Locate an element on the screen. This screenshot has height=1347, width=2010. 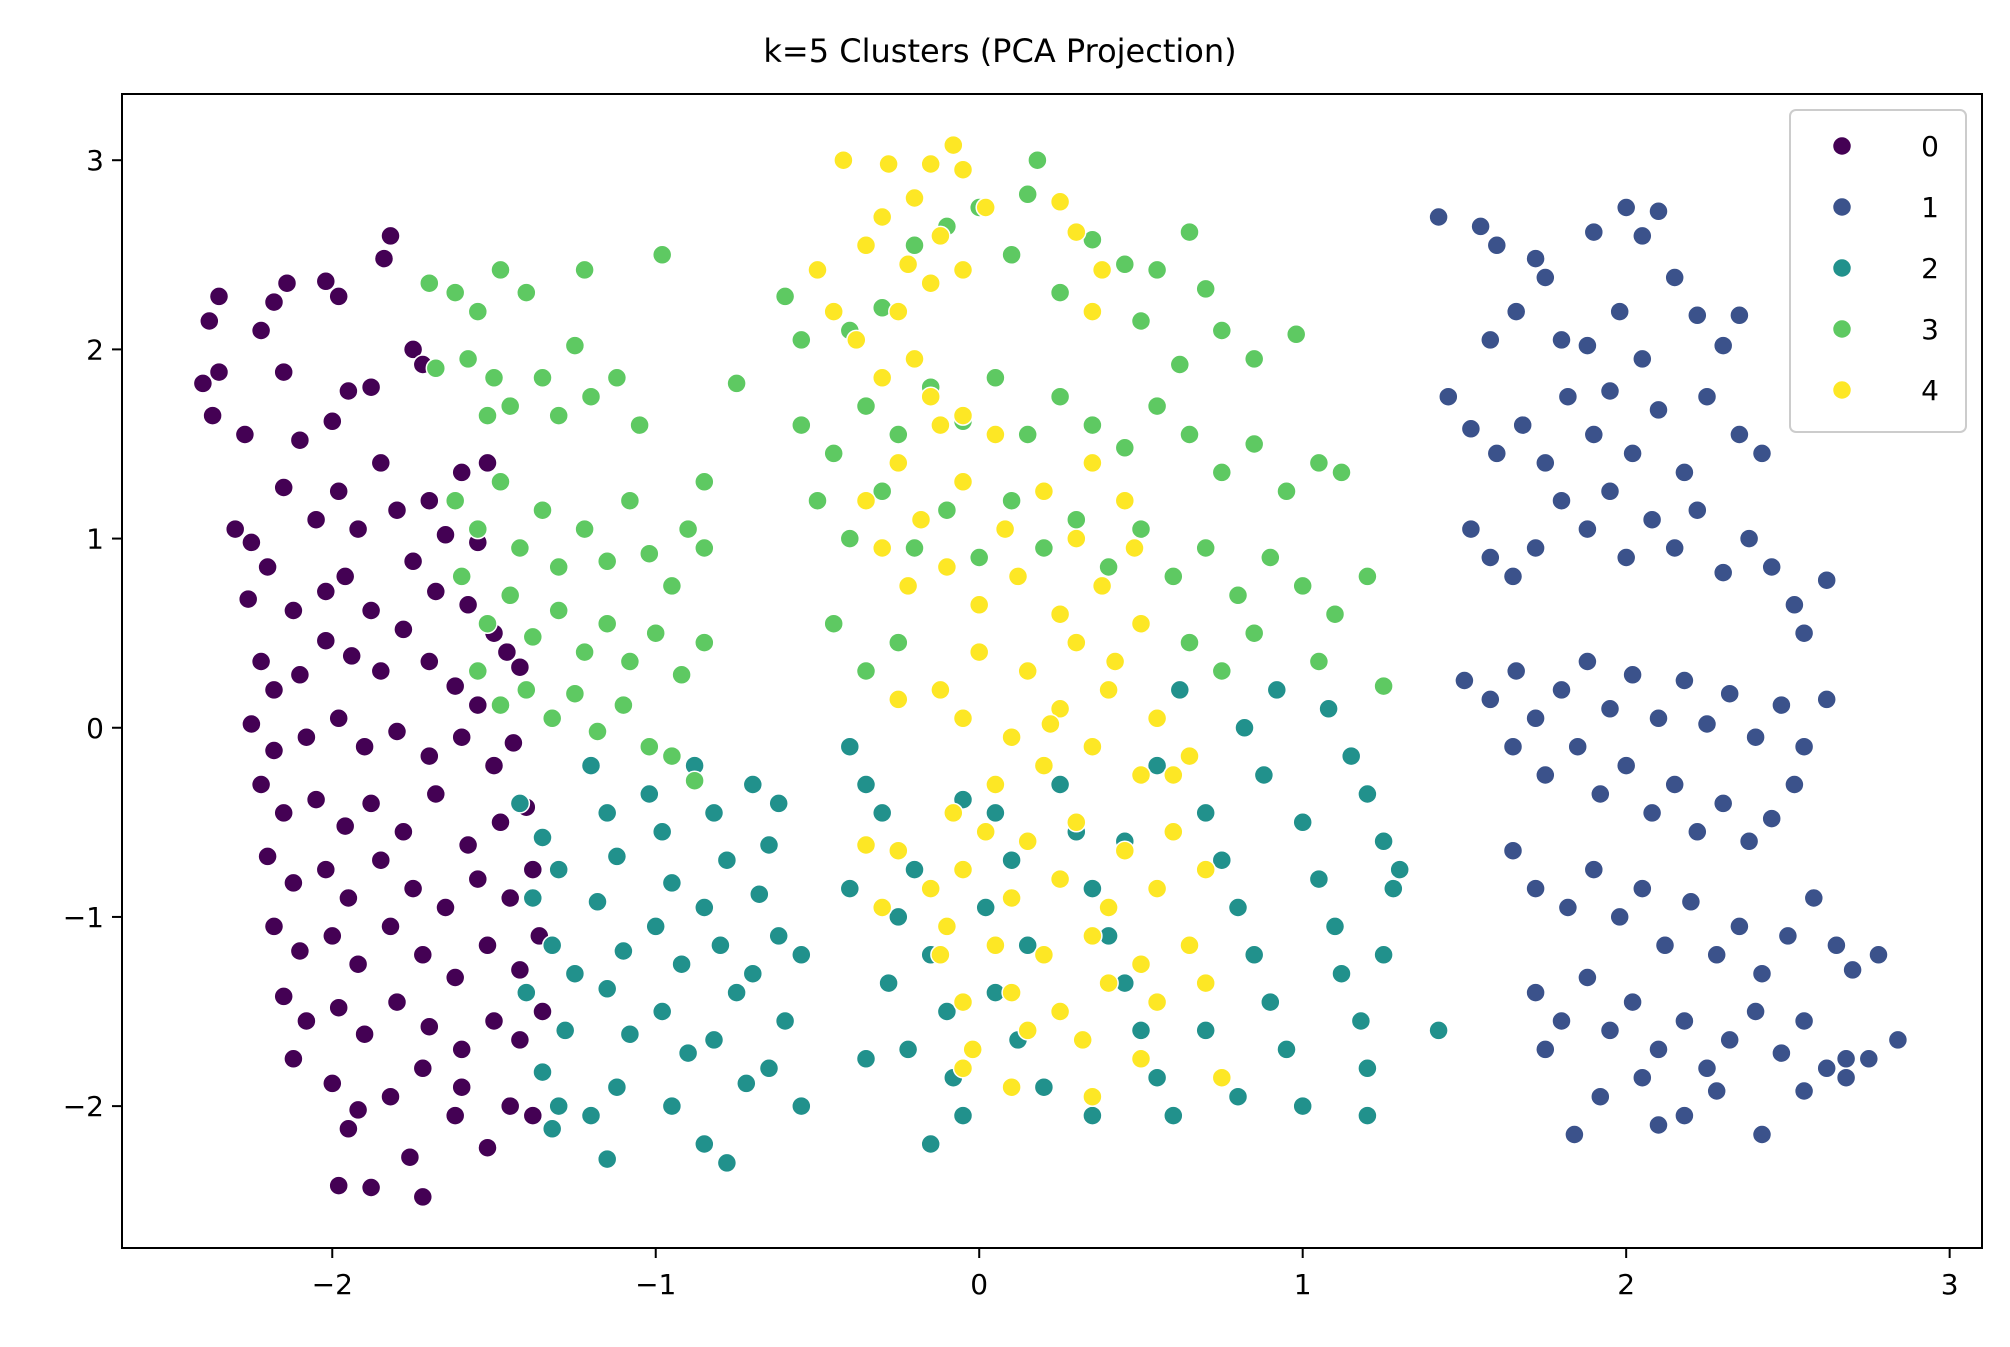
y-tick-label: 3 is located at coordinates (95, 160).